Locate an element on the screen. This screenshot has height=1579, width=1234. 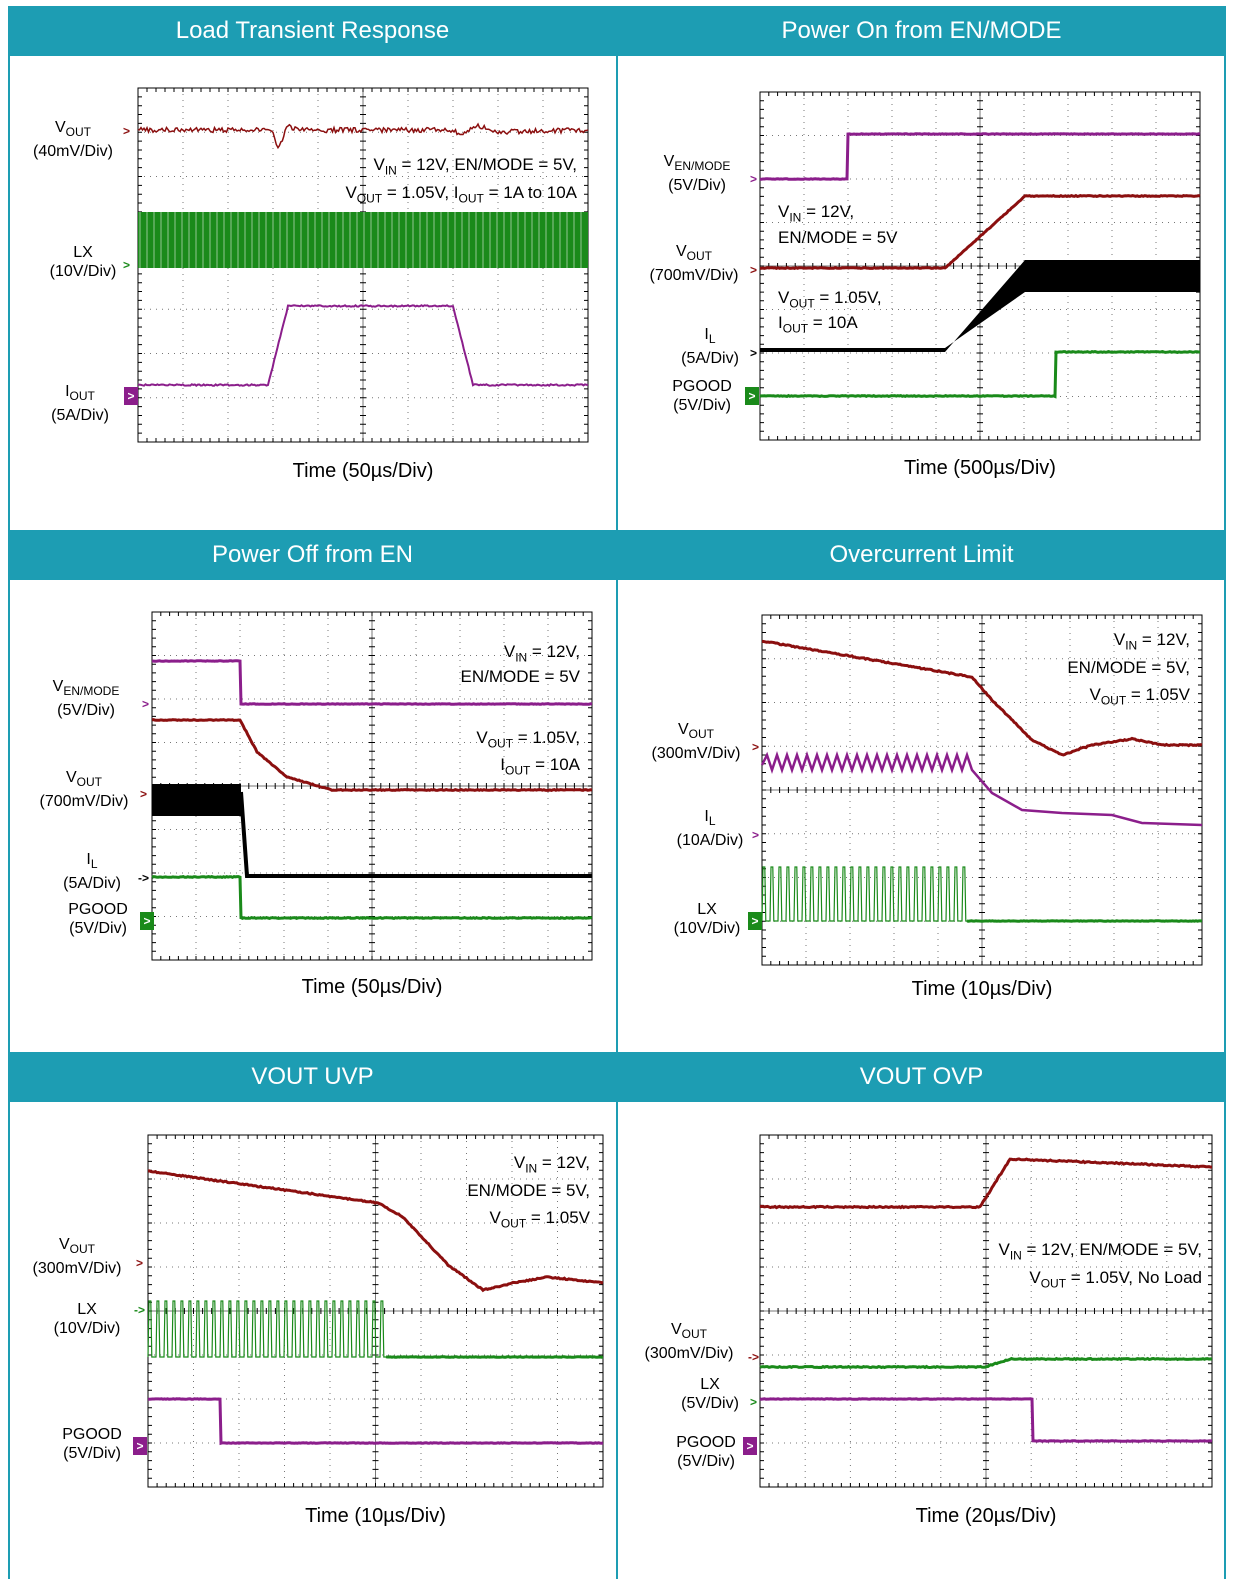
channel-label-vout: VOUT (40mV/Div) is located at coordinates (73, 139).